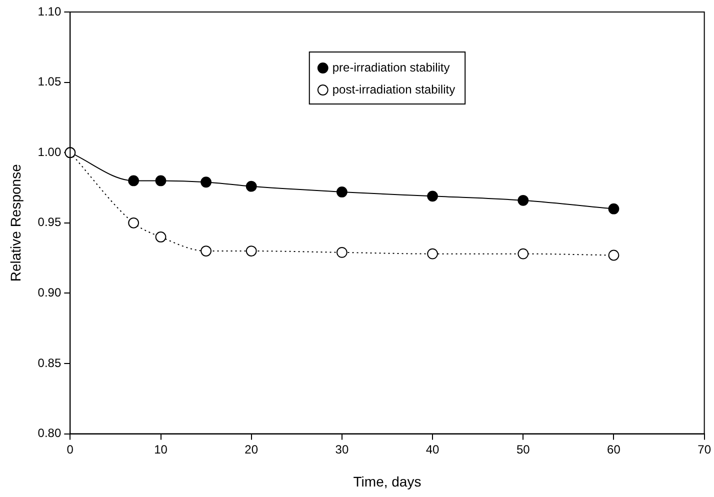 This screenshot has height=497, width=714. Describe the element at coordinates (387, 481) in the screenshot. I see `x-axis-title: Time, days` at that location.